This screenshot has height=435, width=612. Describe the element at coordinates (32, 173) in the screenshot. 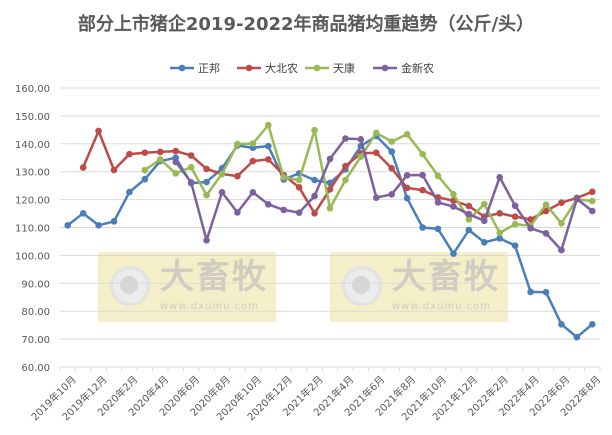

I see `y-tick-label: 130.00` at that location.